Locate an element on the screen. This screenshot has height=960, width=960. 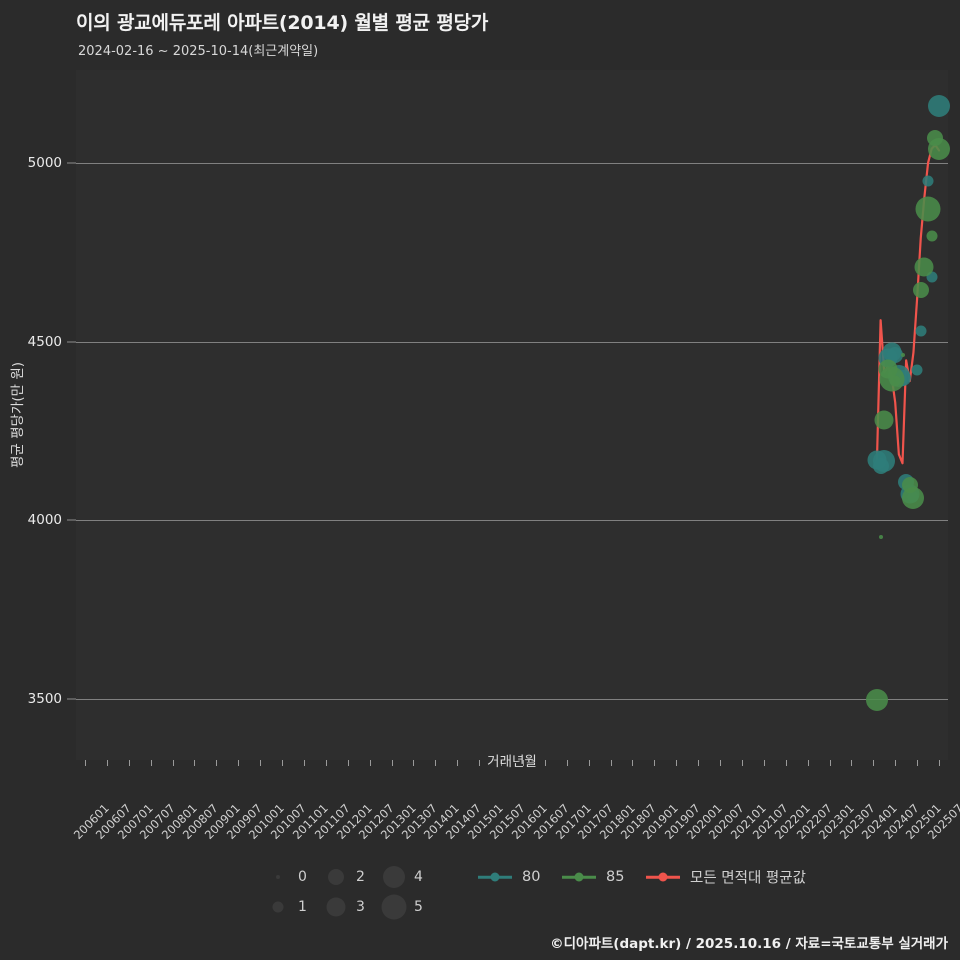
y-axis-tick-label: 4500 is located at coordinates (44, 341).